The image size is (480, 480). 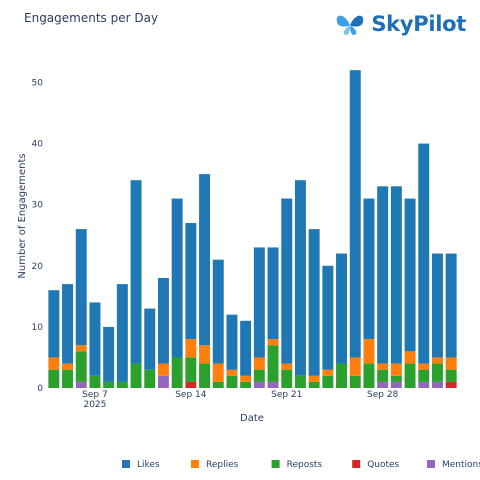 What do you see at coordinates (148, 465) in the screenshot?
I see `legend-label: Likes` at bounding box center [148, 465].